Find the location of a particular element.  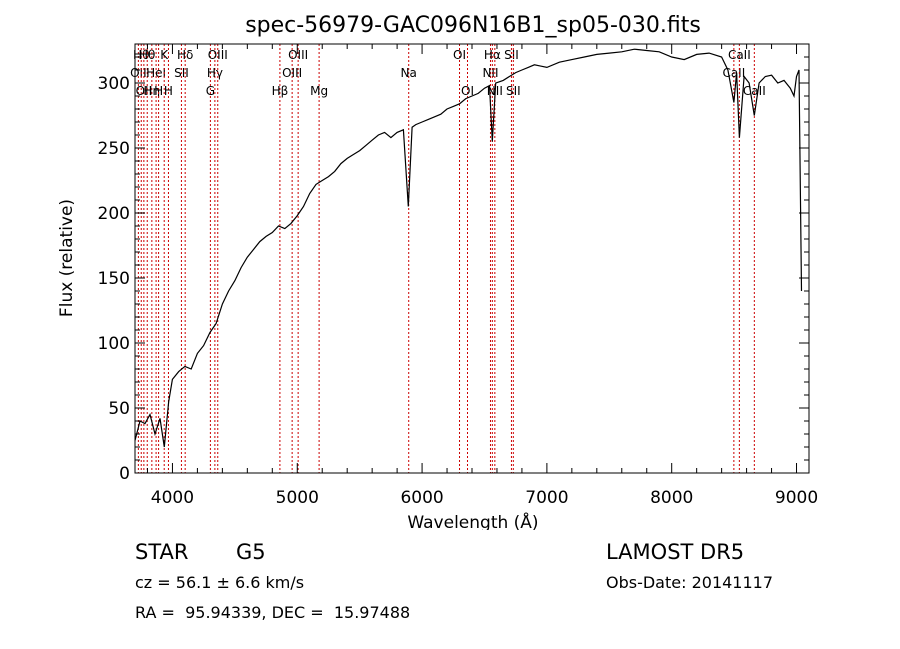

y-tick-label: 250 is located at coordinates (114, 149).